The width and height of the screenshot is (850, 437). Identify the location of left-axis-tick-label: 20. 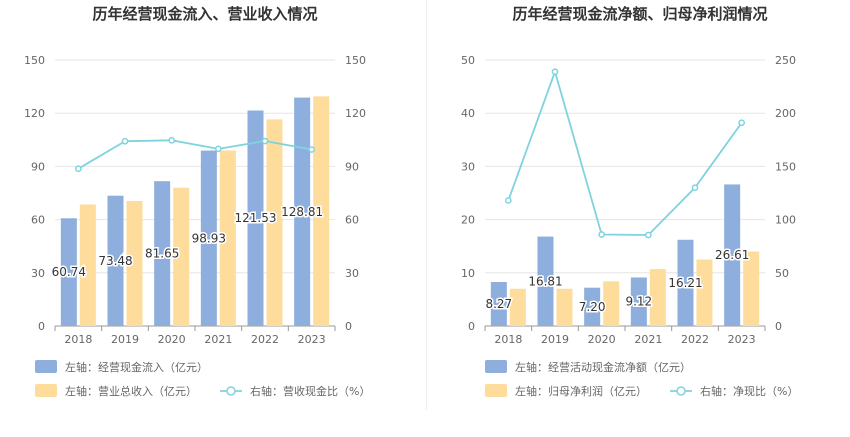
(468, 220).